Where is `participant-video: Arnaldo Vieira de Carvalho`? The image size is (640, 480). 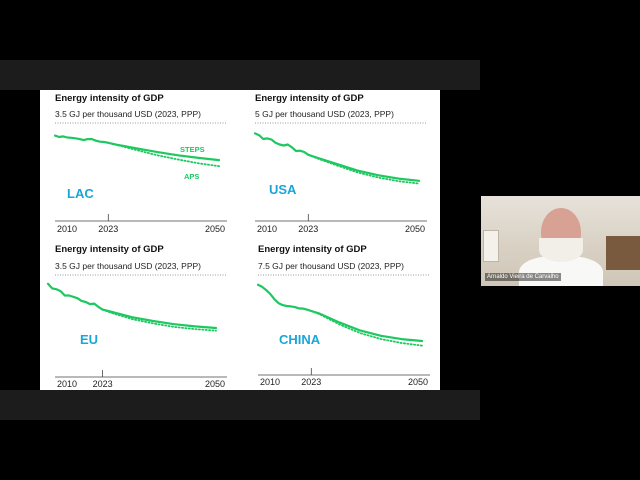
participant-video: Arnaldo Vieira de Carvalho is located at coordinates (560, 241).